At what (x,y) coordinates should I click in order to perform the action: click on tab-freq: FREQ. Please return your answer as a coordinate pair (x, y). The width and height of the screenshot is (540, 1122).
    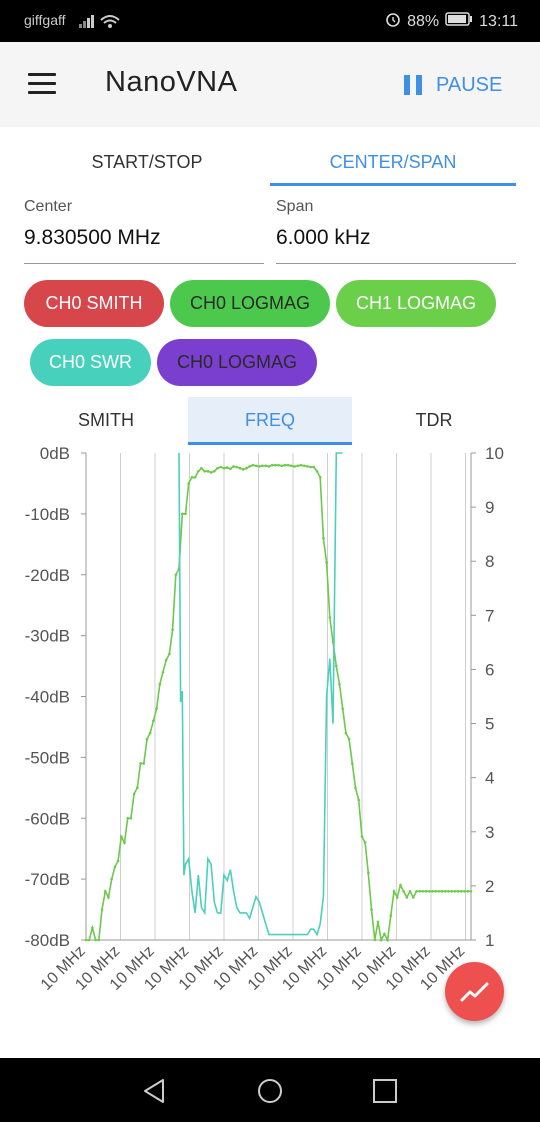
    Looking at the image, I should click on (270, 421).